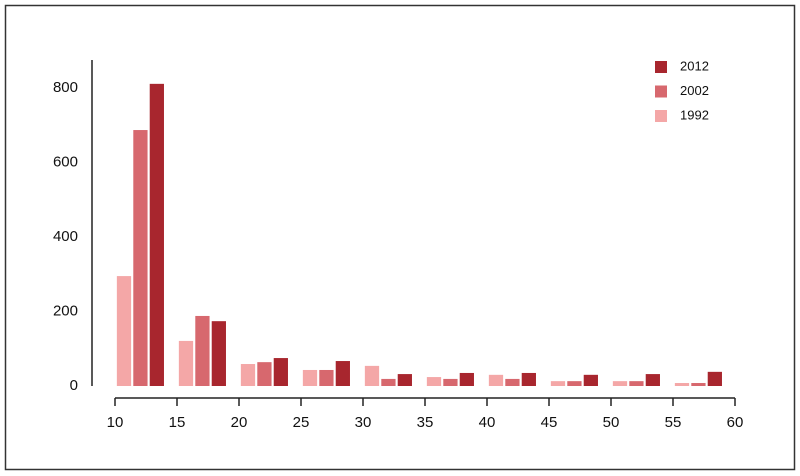 Image resolution: width=800 pixels, height=476 pixels. What do you see at coordinates (425, 422) in the screenshot?
I see `x-tick-label: 35` at bounding box center [425, 422].